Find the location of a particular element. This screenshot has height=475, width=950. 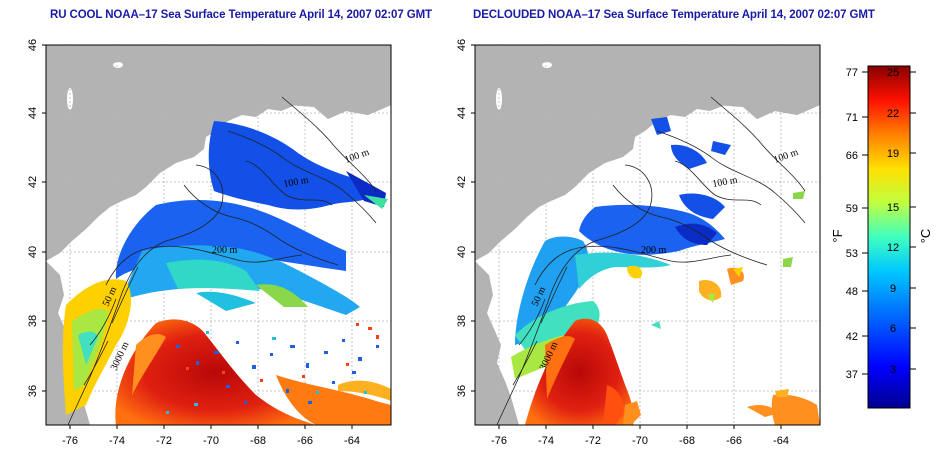

f-tick-37: 37 is located at coordinates (852, 375).